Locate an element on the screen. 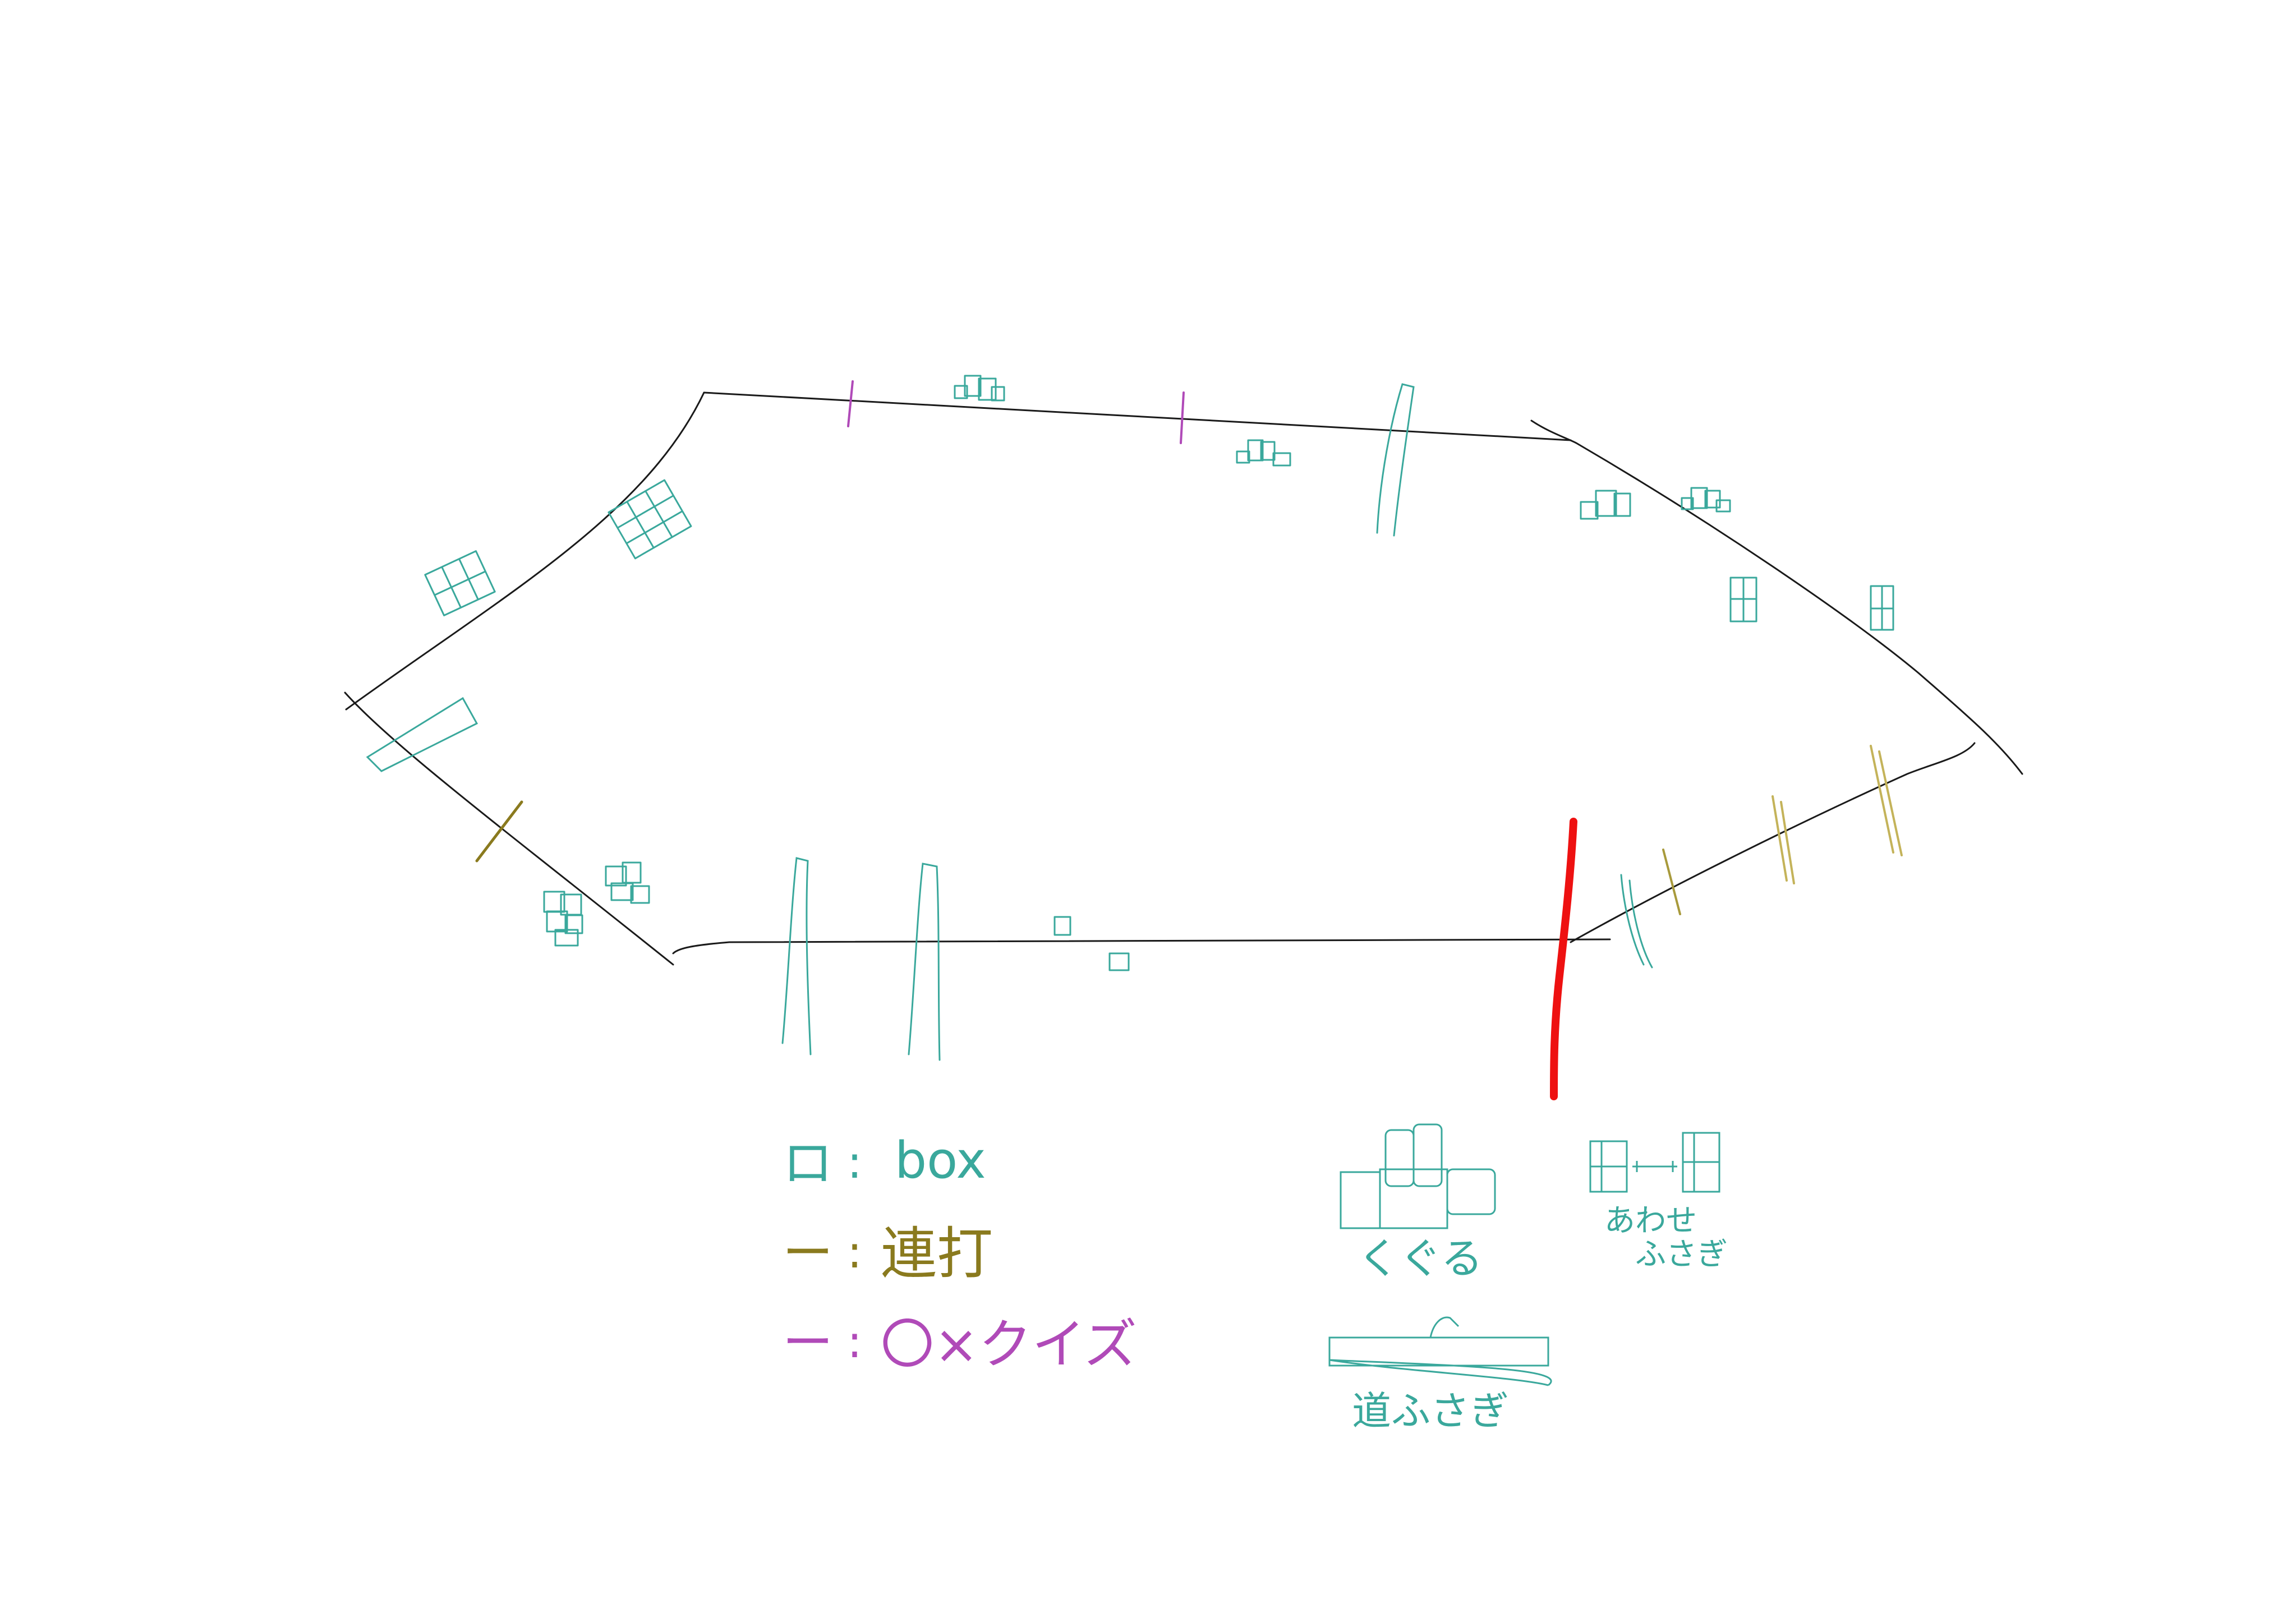  legend-quiz-sep: : is located at coordinates (854, 1342).